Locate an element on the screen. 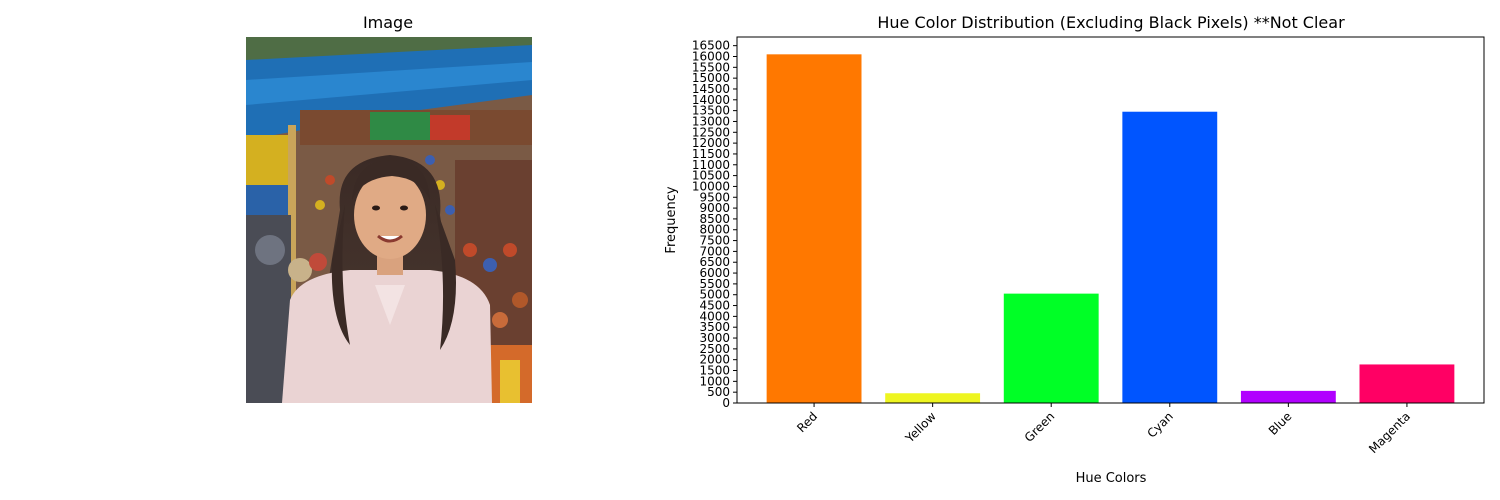  y-tick-label: 1000 is located at coordinates (714, 381).